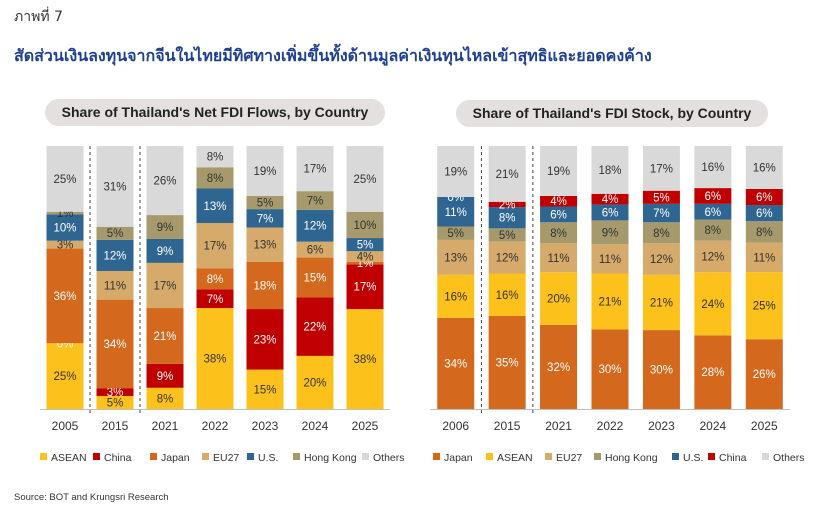  Describe the element at coordinates (65, 426) in the screenshot. I see `x-tick-label: 2005` at that location.